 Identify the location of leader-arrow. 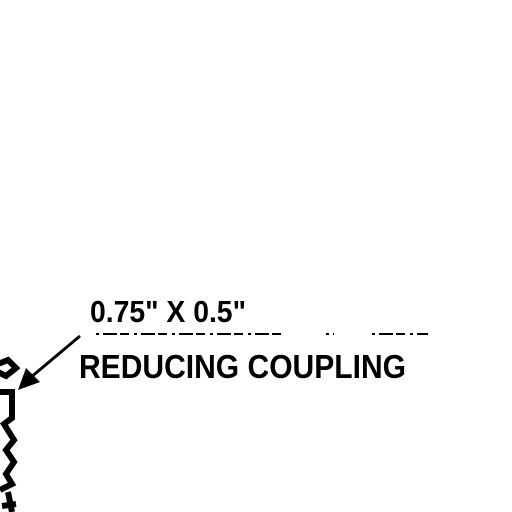
(49, 362).